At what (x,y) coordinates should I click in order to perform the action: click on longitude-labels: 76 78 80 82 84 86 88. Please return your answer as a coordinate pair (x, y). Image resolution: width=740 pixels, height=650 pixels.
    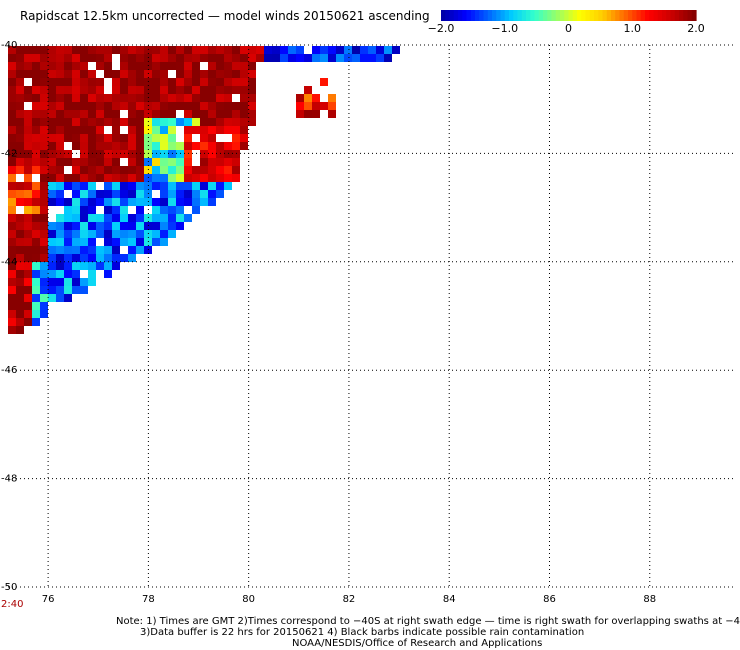
    Looking at the image, I should click on (349, 599).